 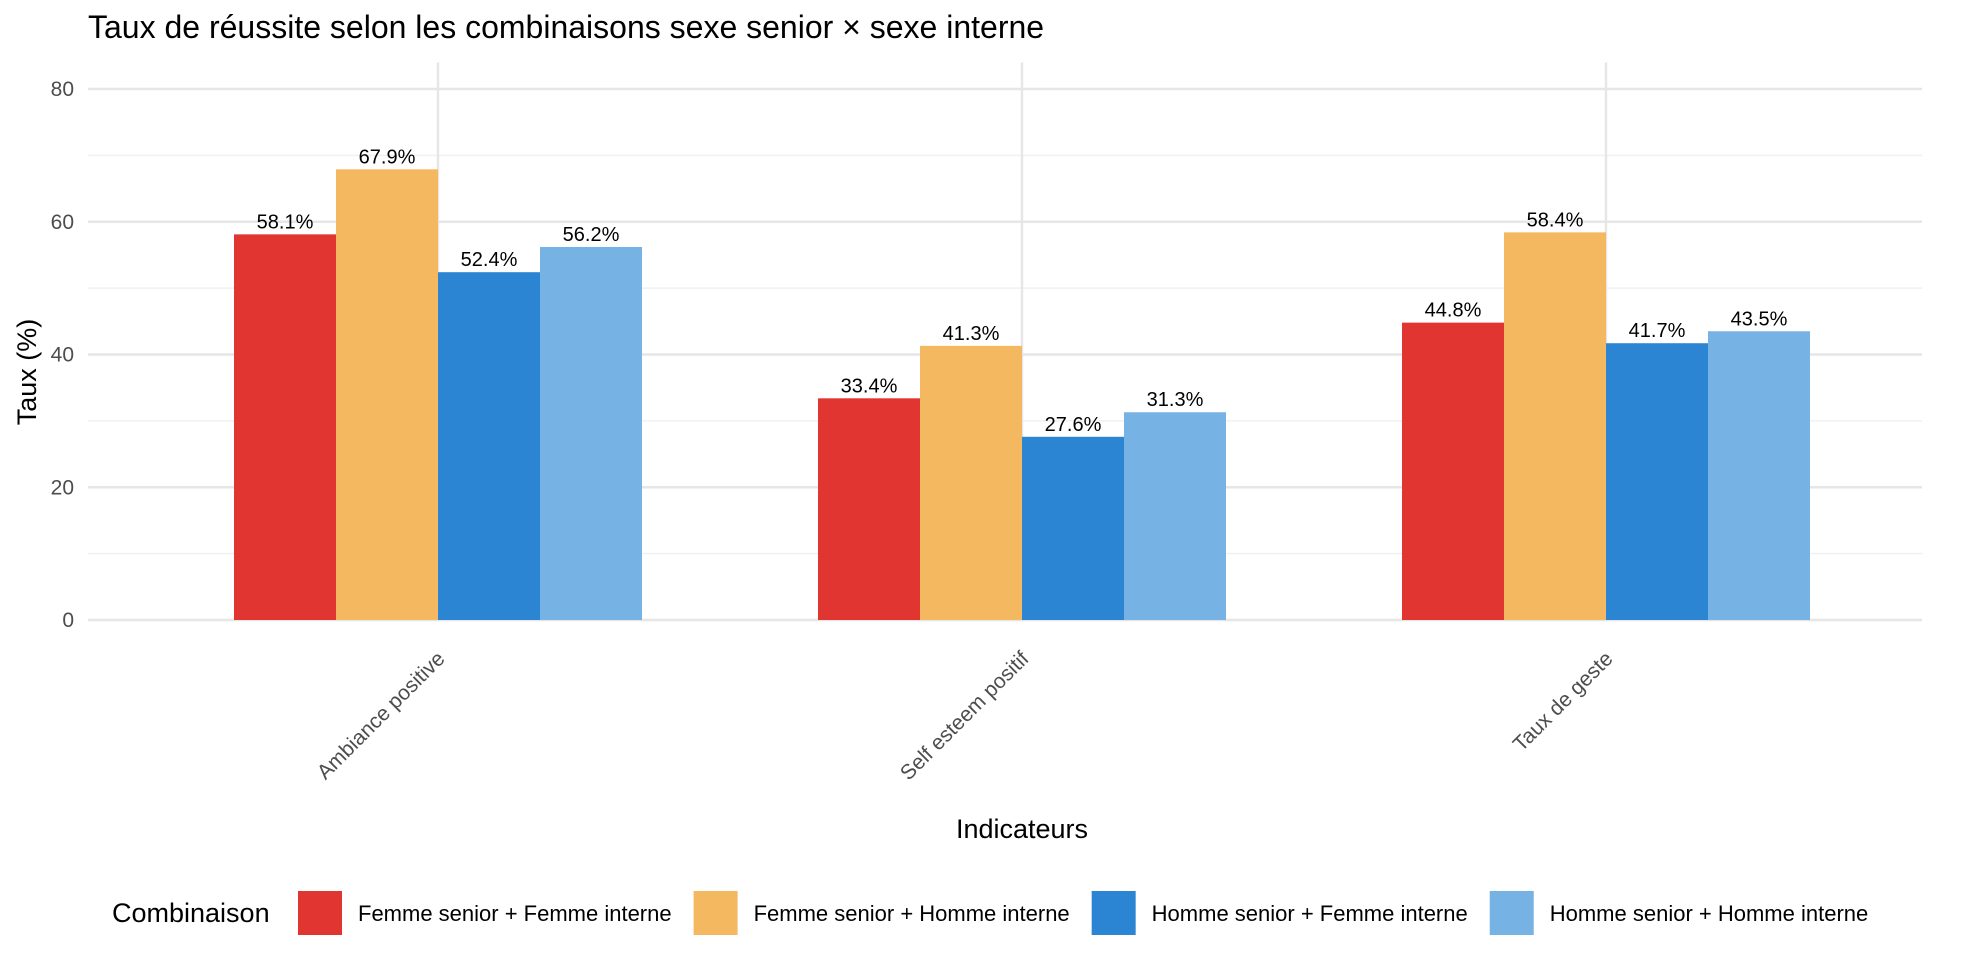 What do you see at coordinates (591, 235) in the screenshot?
I see `bar-value-label: 56.2%` at bounding box center [591, 235].